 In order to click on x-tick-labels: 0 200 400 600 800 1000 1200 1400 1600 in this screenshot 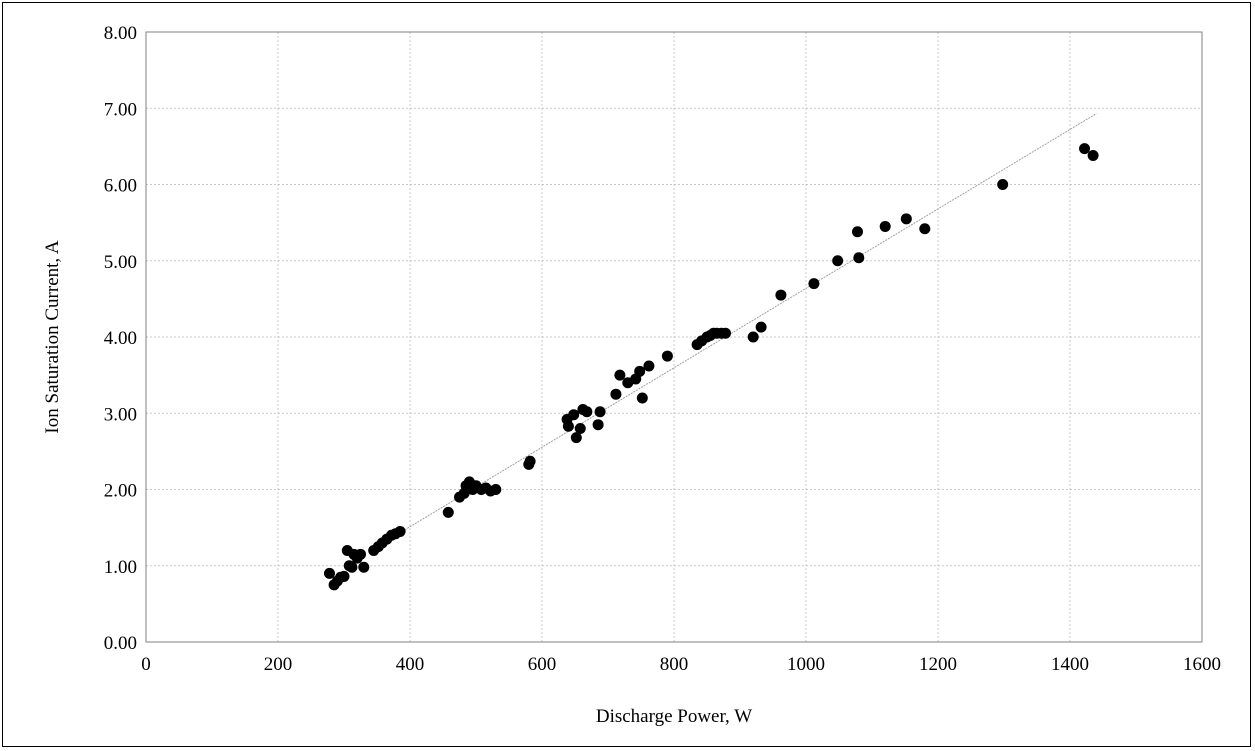, I will do `click(681, 664)`.